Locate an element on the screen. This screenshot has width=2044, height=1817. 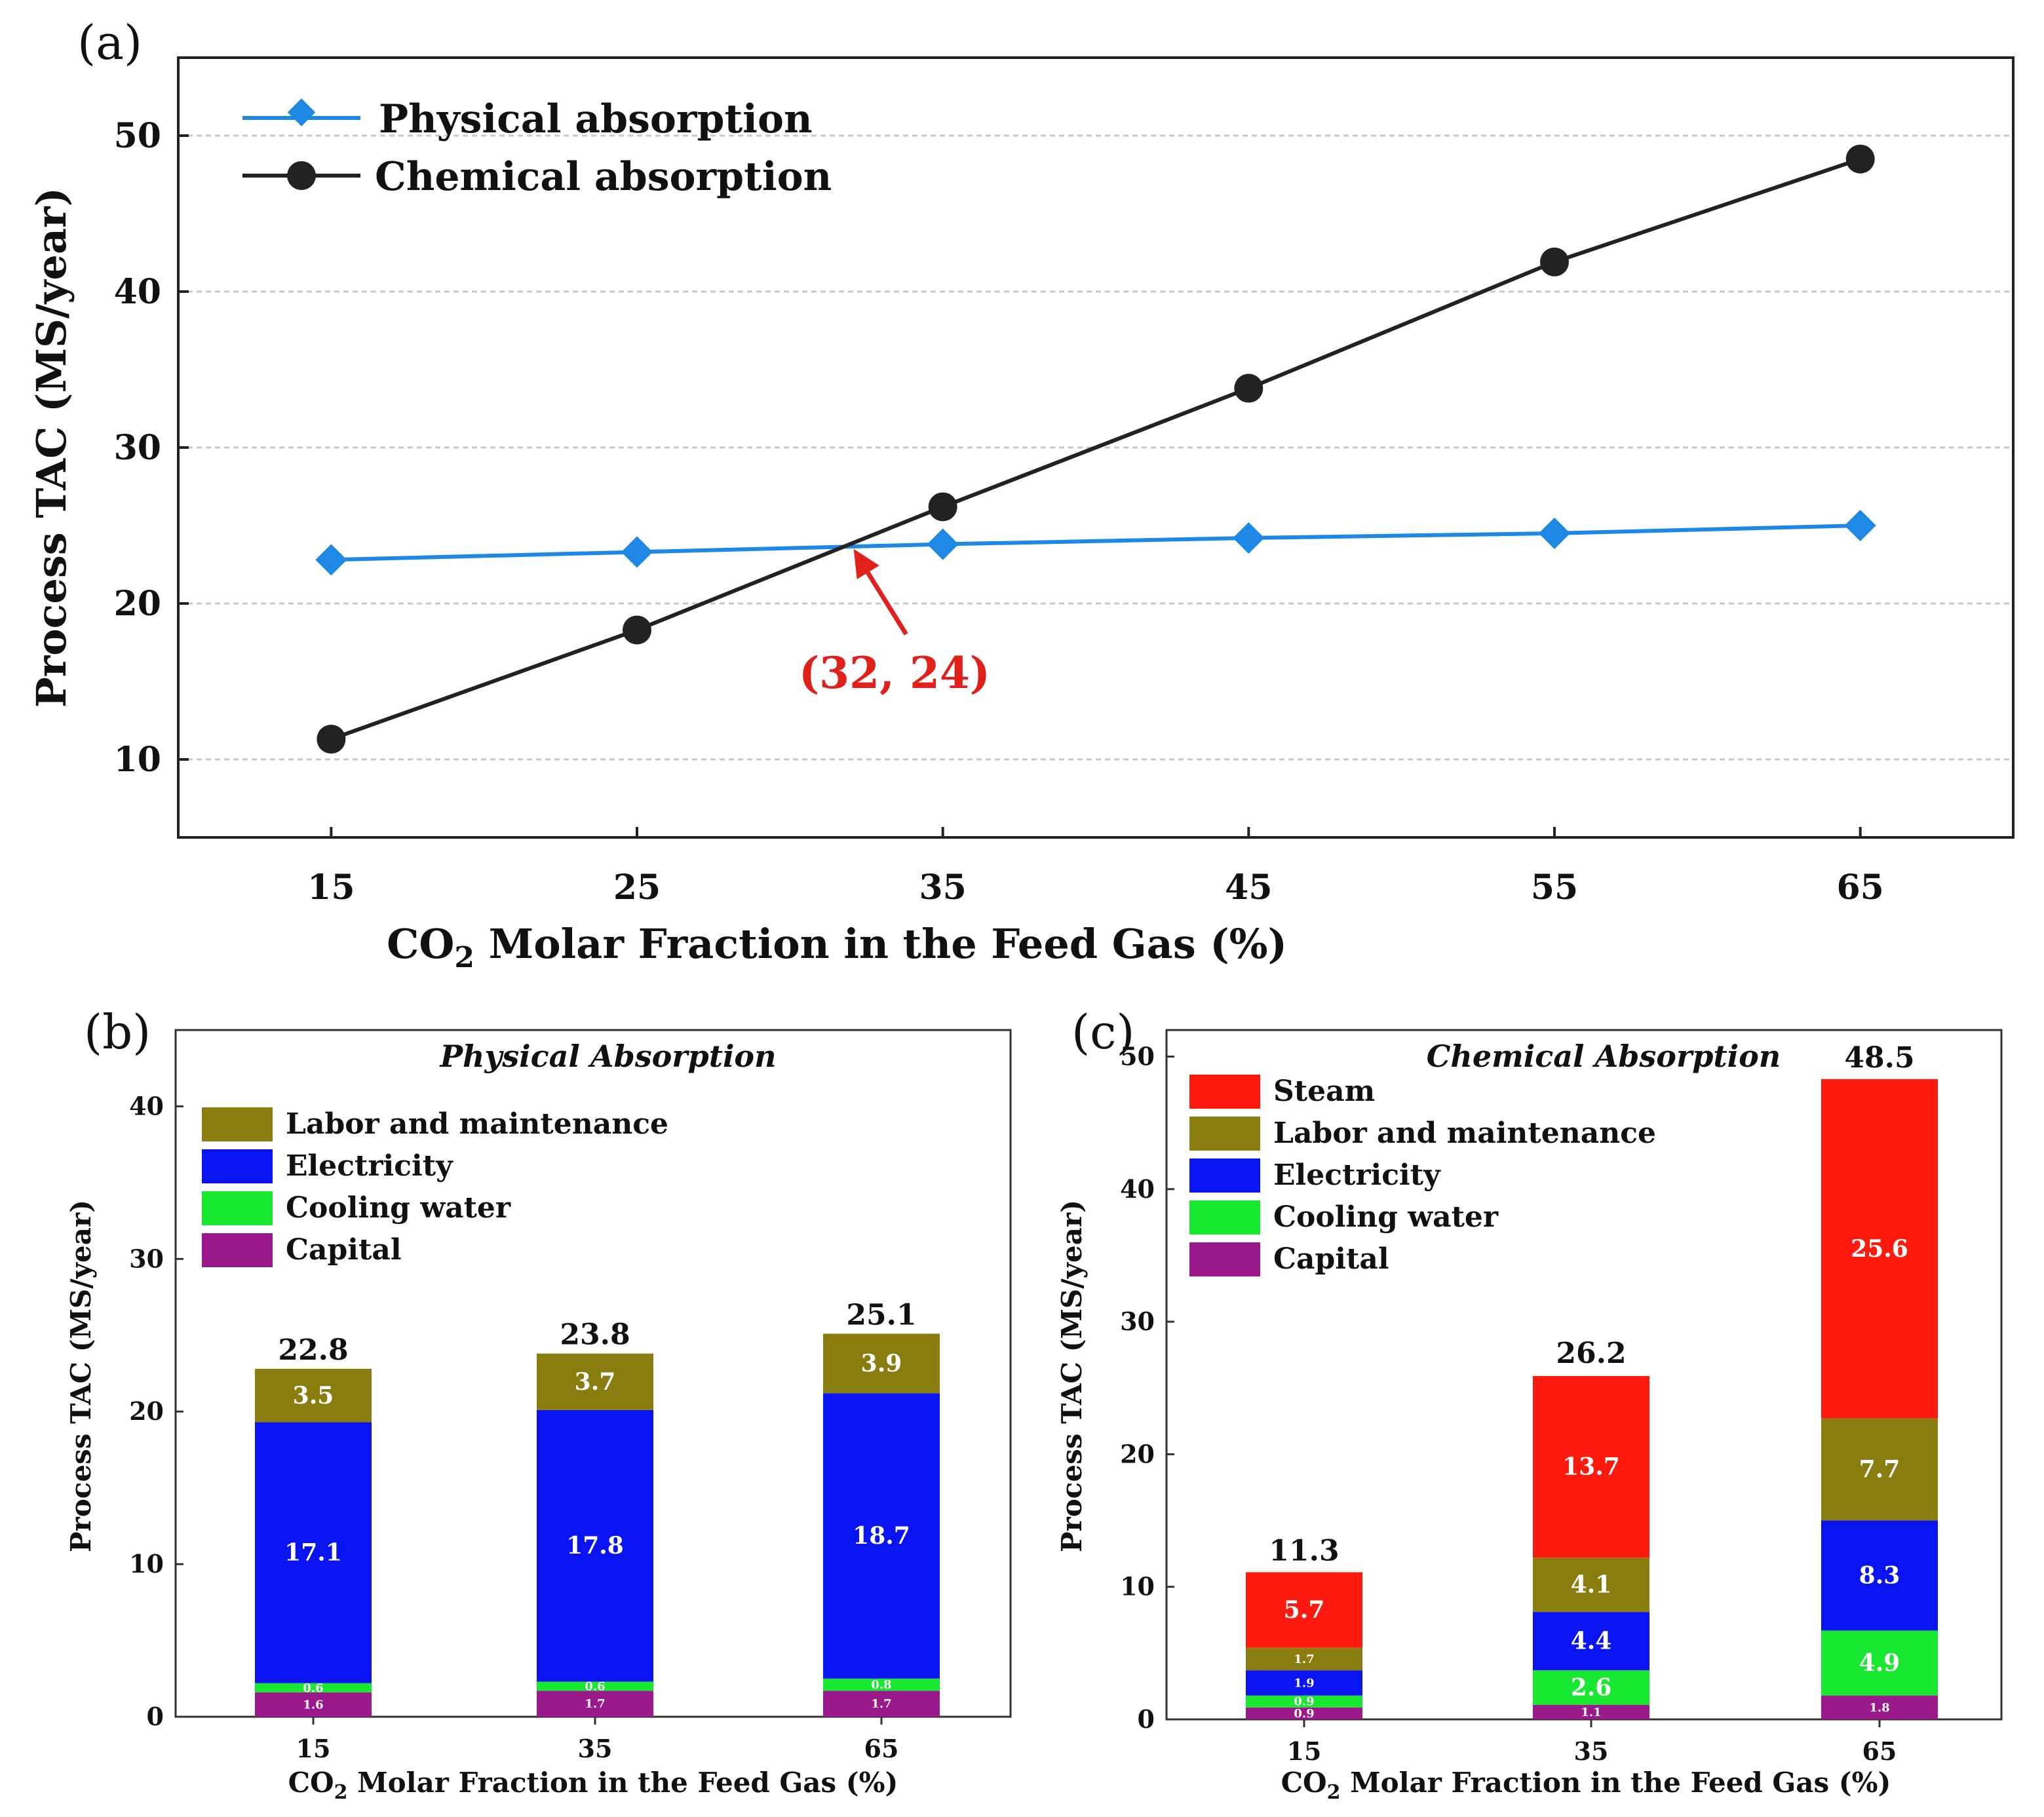
bar-segment-label: 1.6 is located at coordinates (313, 1705).